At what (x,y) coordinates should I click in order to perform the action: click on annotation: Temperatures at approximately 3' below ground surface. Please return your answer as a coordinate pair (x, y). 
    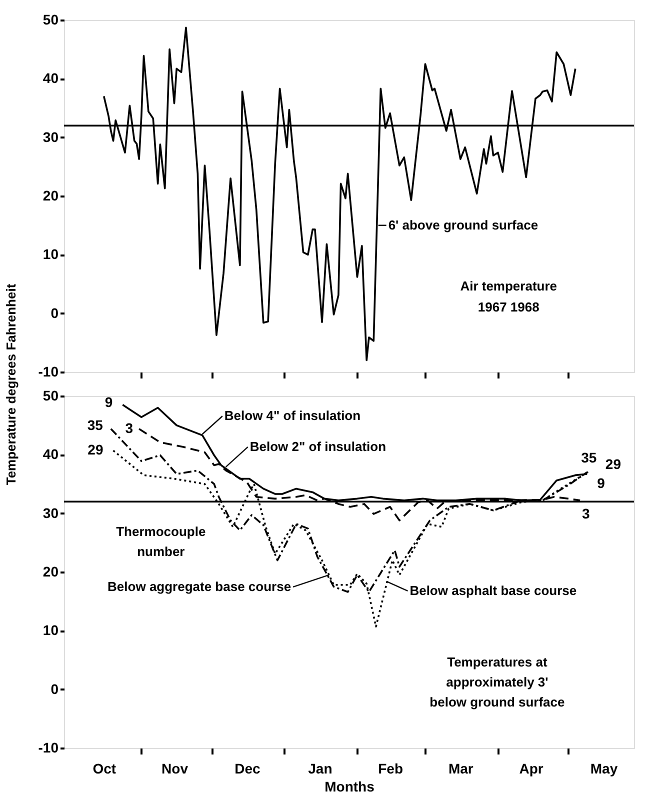
    Looking at the image, I should click on (497, 682).